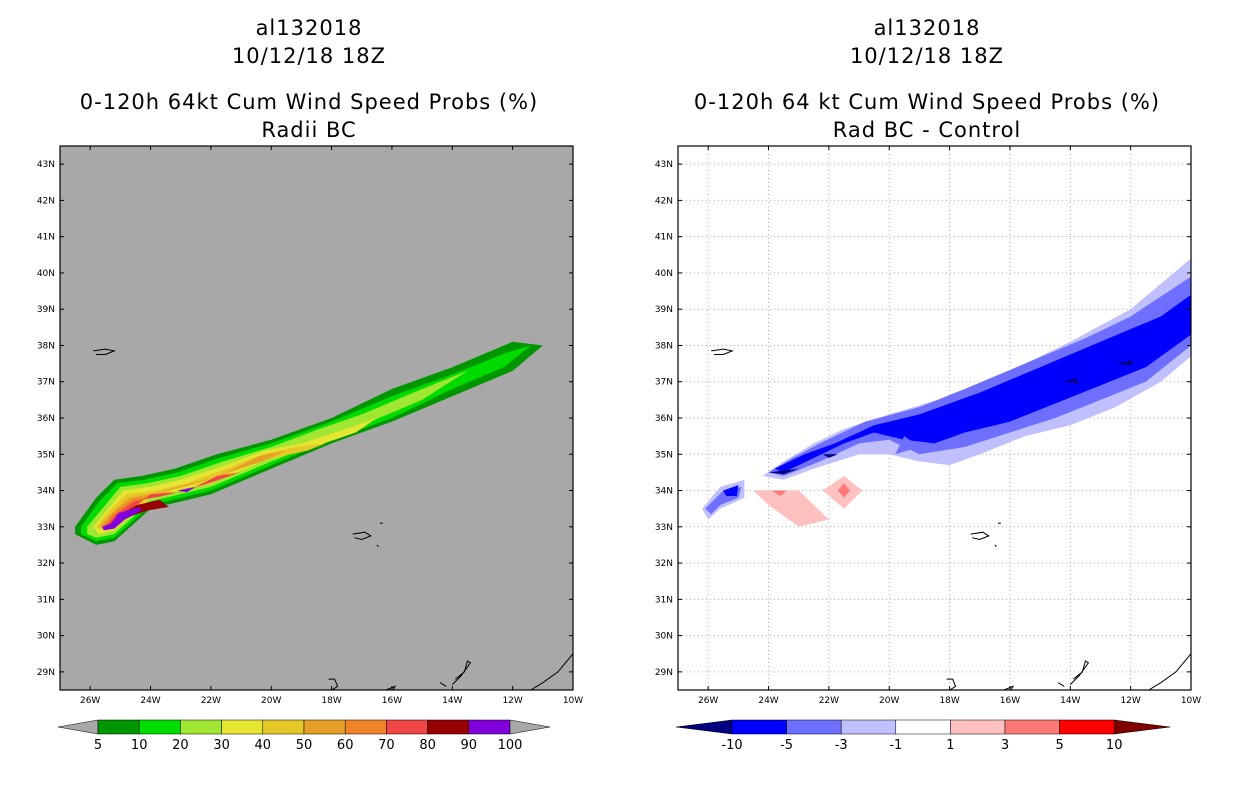  Describe the element at coordinates (309, 56) in the screenshot. I see `date-time-title: 10/12/18 18Z` at that location.